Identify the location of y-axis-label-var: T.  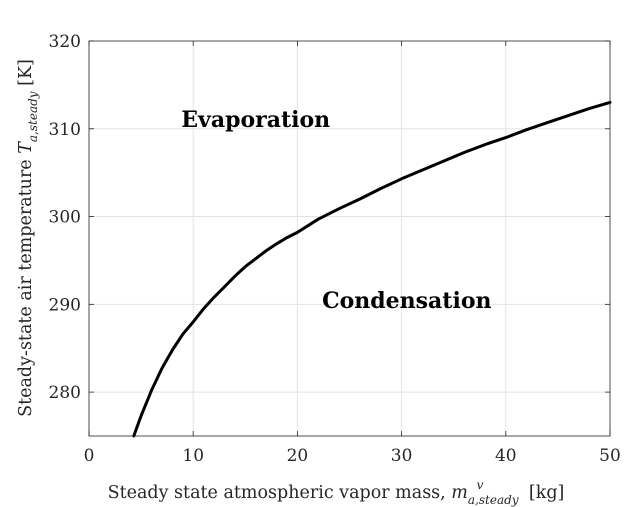
(26, 147).